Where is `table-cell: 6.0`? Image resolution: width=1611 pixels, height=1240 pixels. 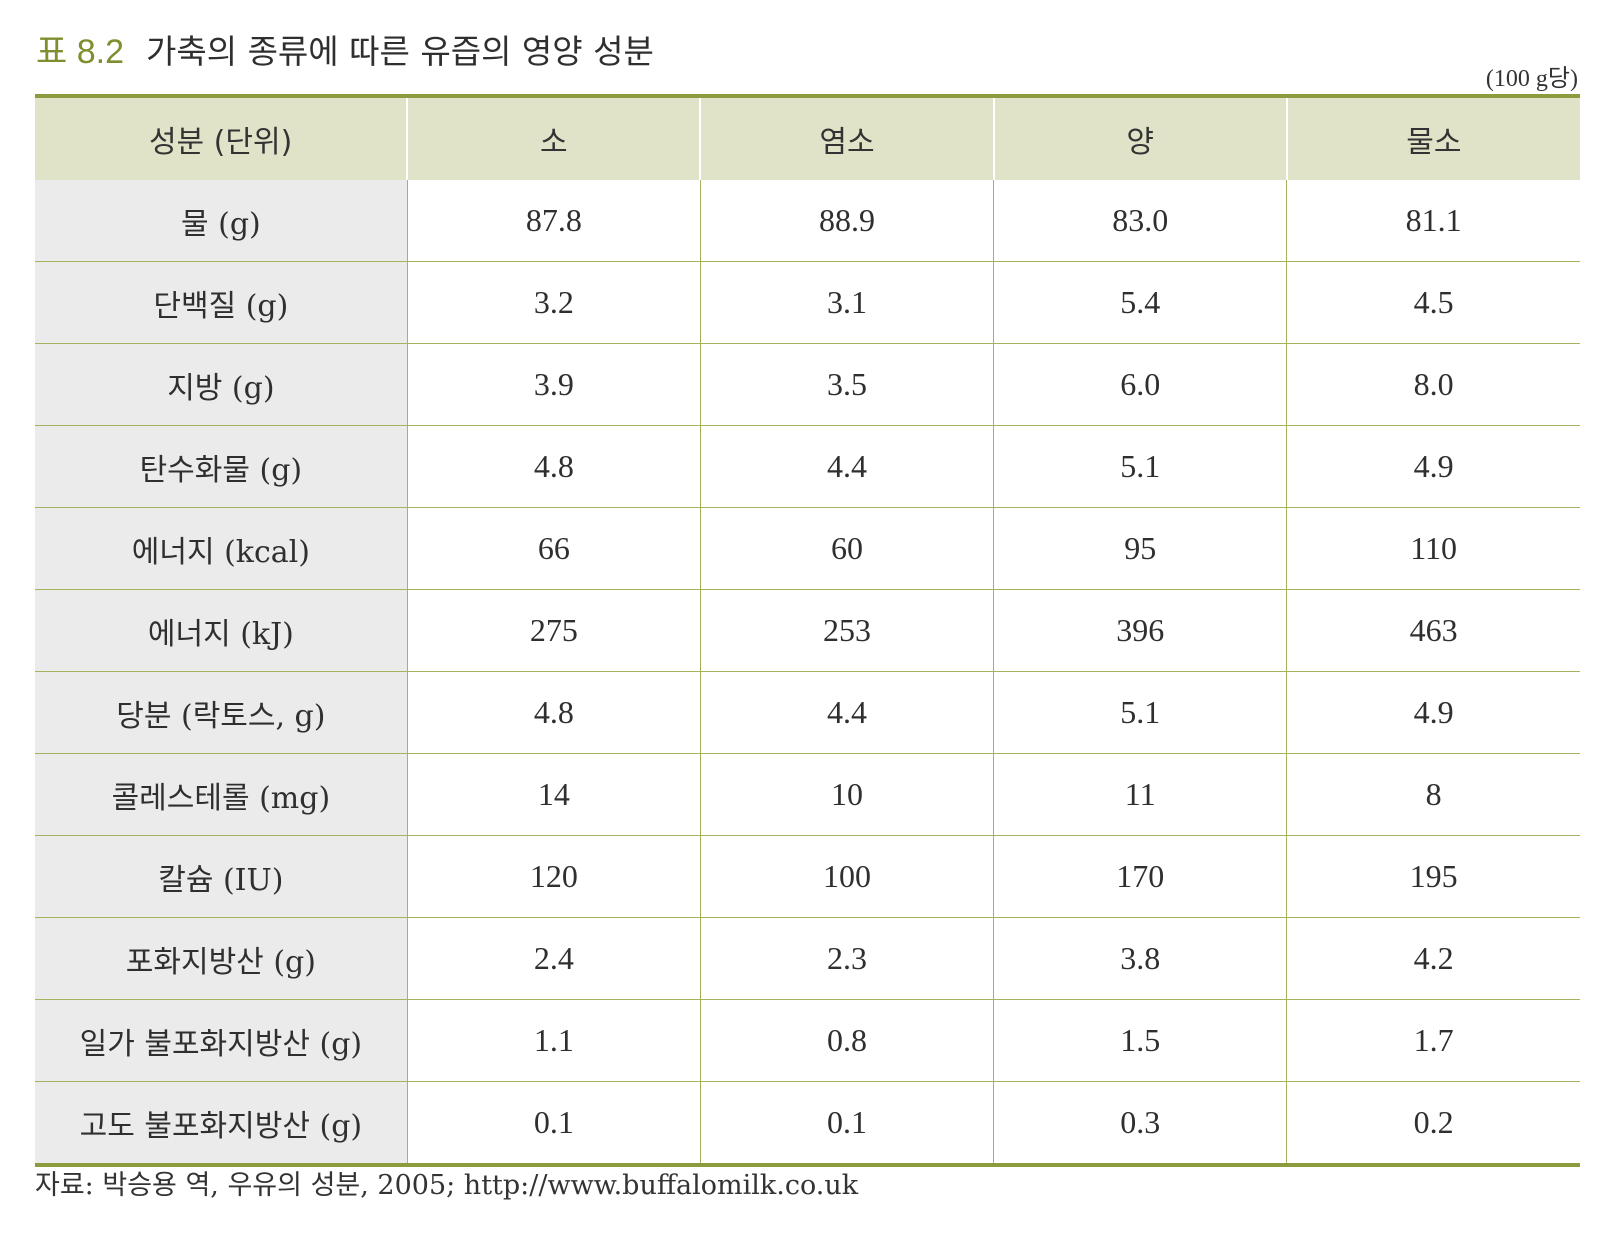
table-cell: 6.0 is located at coordinates (1140, 384).